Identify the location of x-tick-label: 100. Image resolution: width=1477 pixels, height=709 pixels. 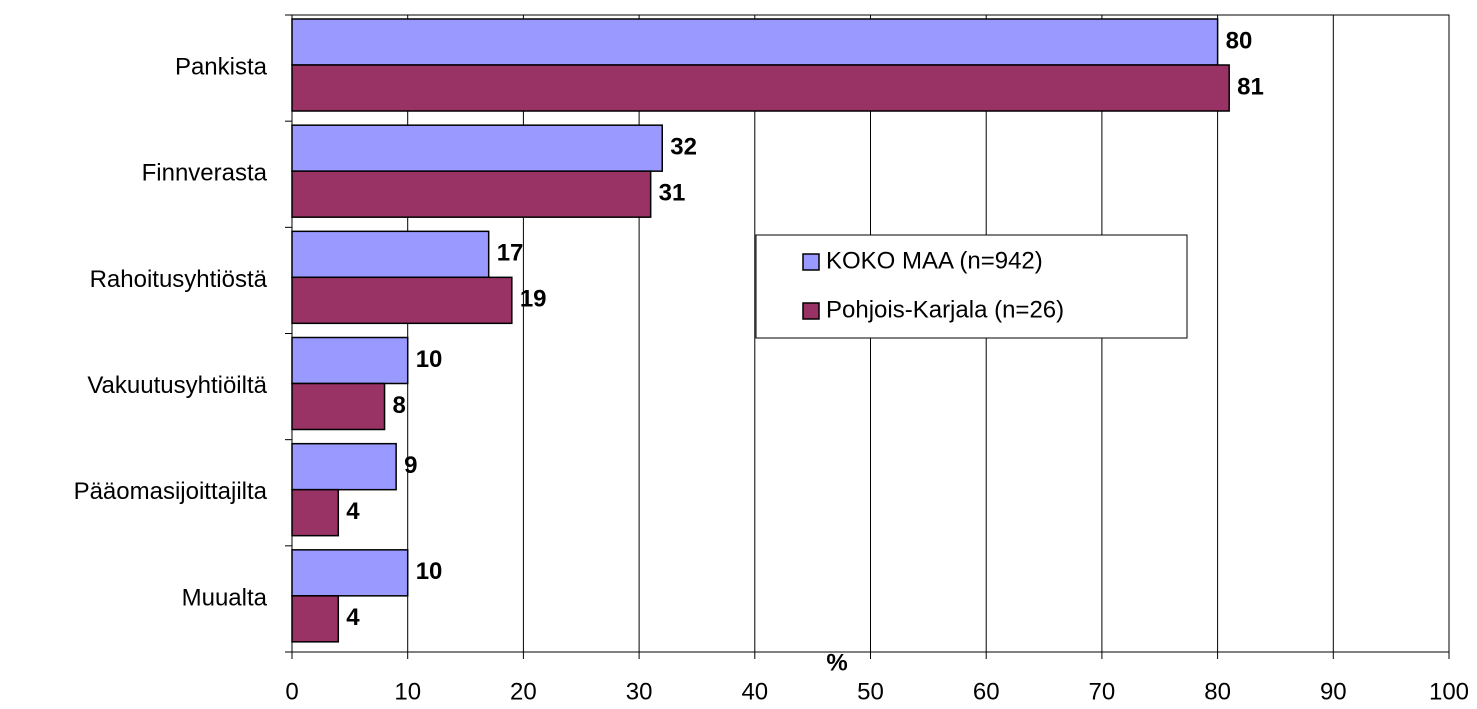
(1449, 691).